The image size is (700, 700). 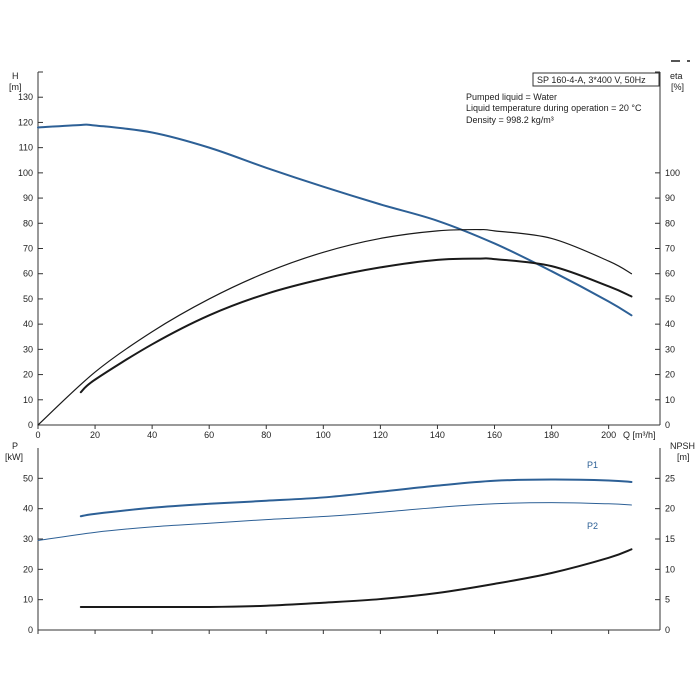 What do you see at coordinates (25, 122) in the screenshot?
I see `y-tick-label: 120` at bounding box center [25, 122].